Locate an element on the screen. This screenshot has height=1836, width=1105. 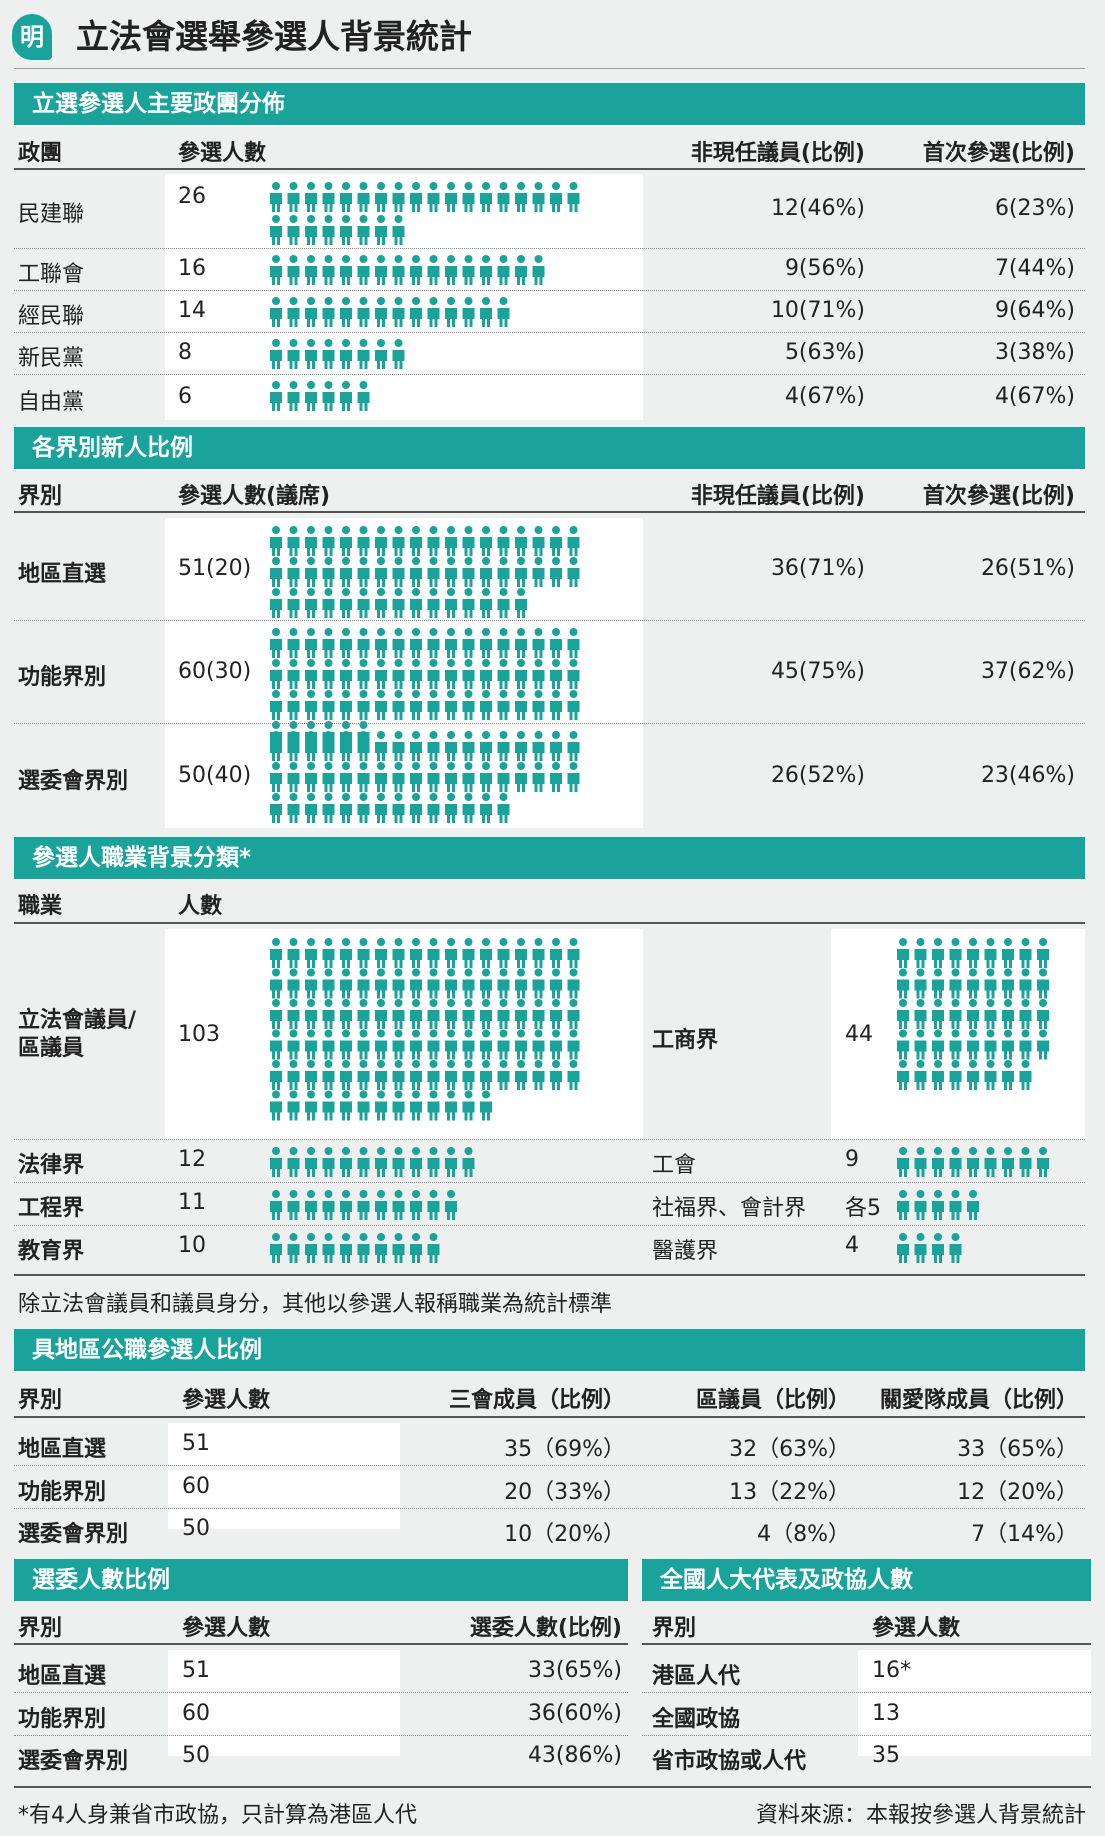
occupation-big-left-count: 103 is located at coordinates (199, 1034).